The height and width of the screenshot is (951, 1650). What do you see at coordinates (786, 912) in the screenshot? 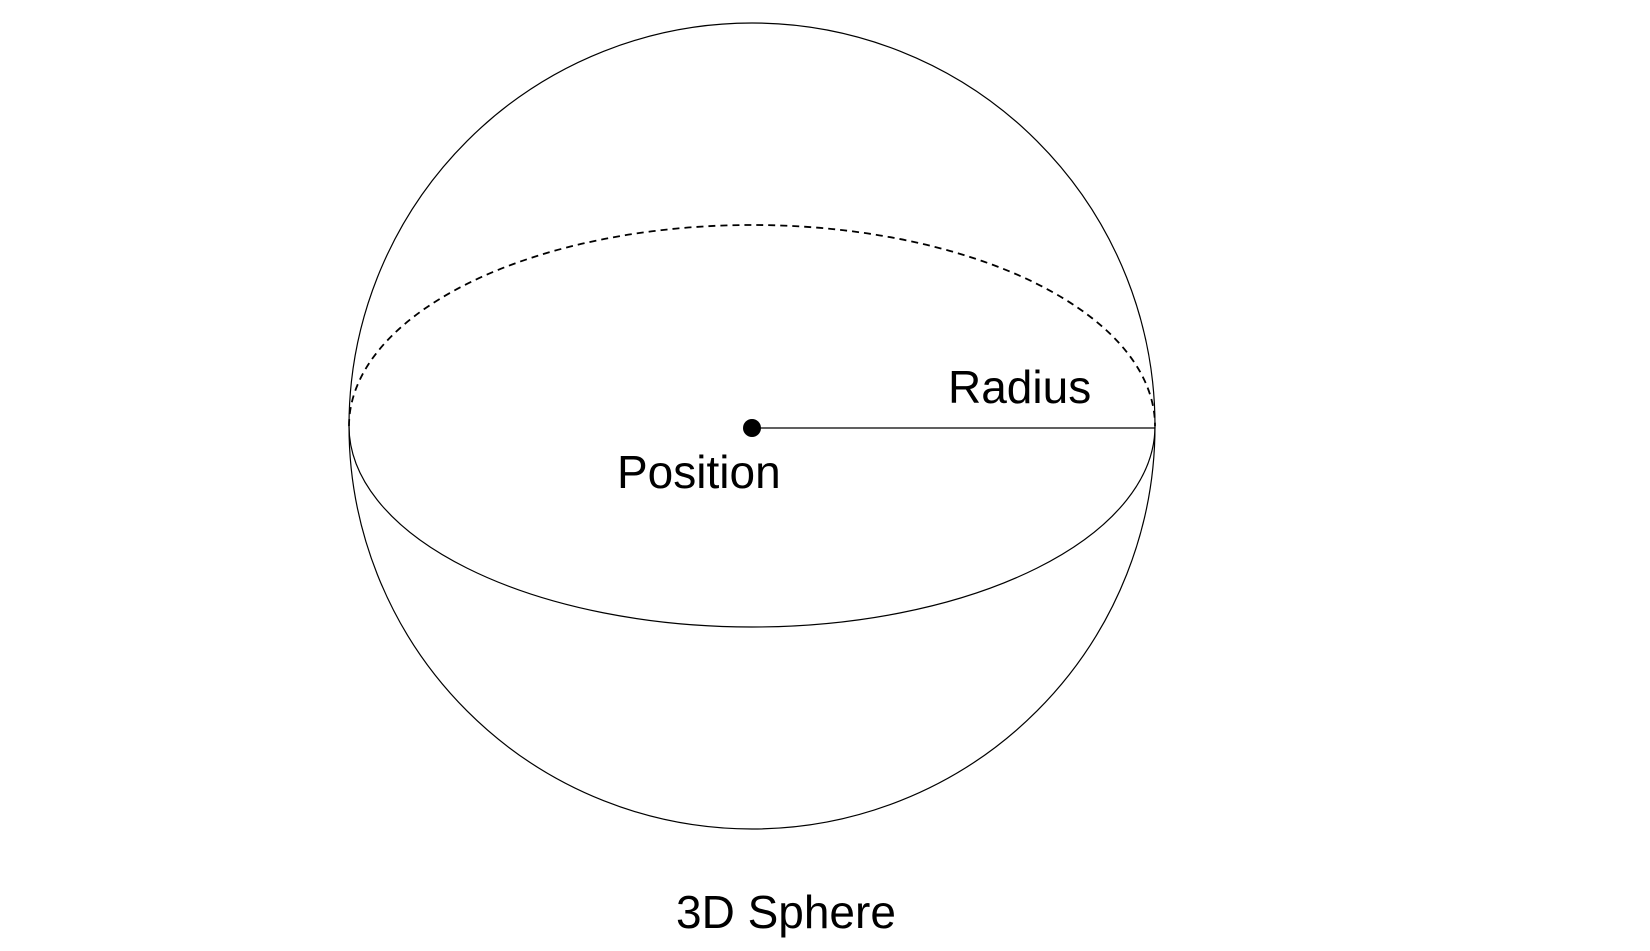
I see `diagram-caption: 3D Sphere` at bounding box center [786, 912].